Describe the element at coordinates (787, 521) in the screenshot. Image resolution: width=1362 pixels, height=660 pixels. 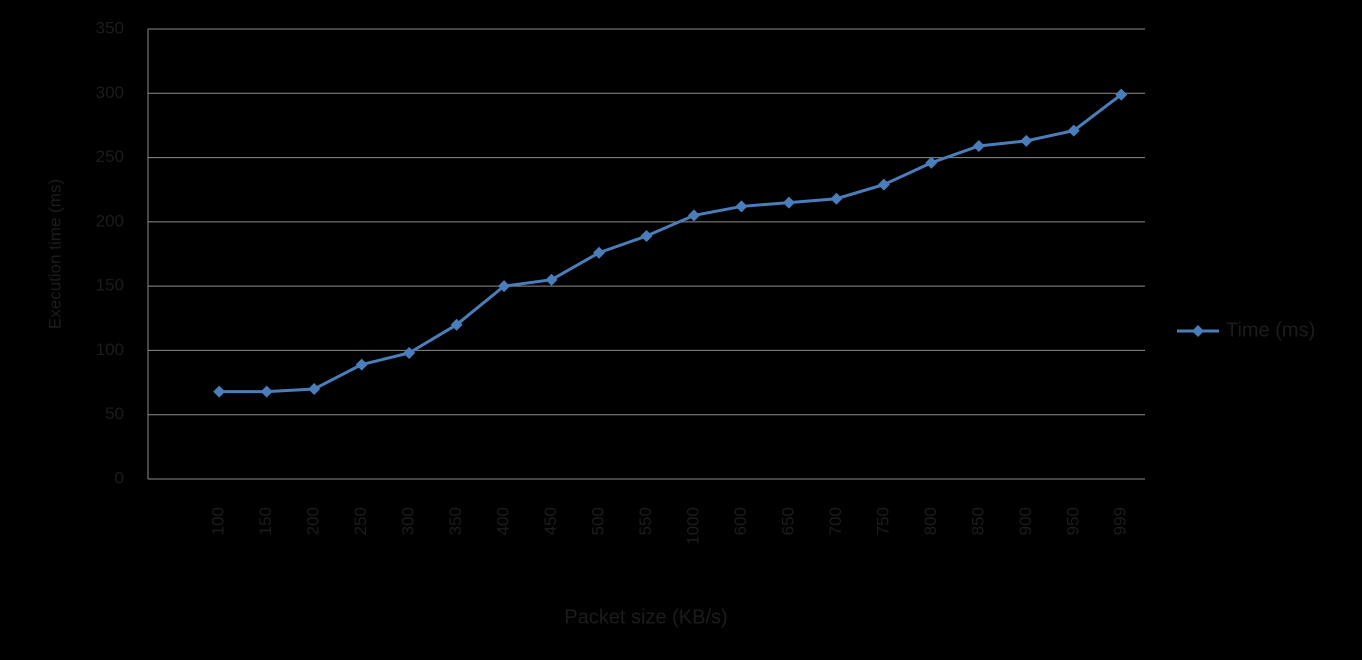
I see `x-tick-label: 650` at that location.